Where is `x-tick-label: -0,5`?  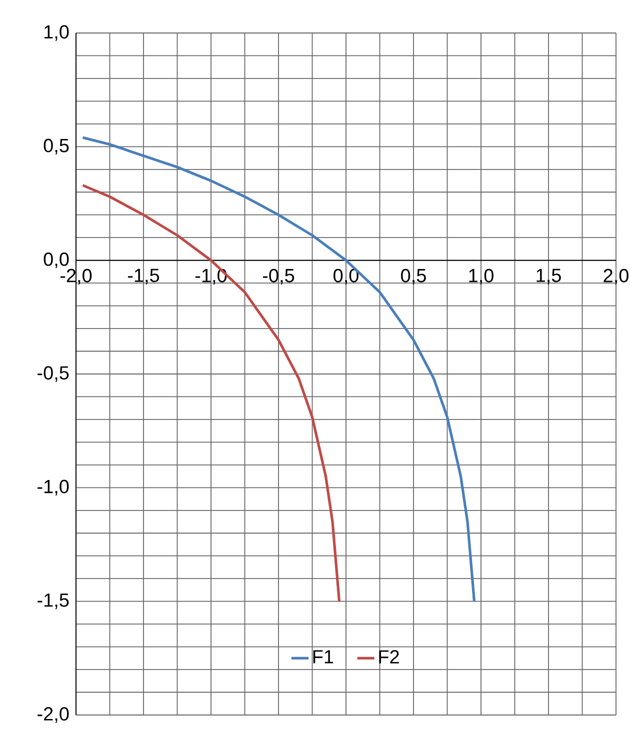 x-tick-label: -0,5 is located at coordinates (278, 276).